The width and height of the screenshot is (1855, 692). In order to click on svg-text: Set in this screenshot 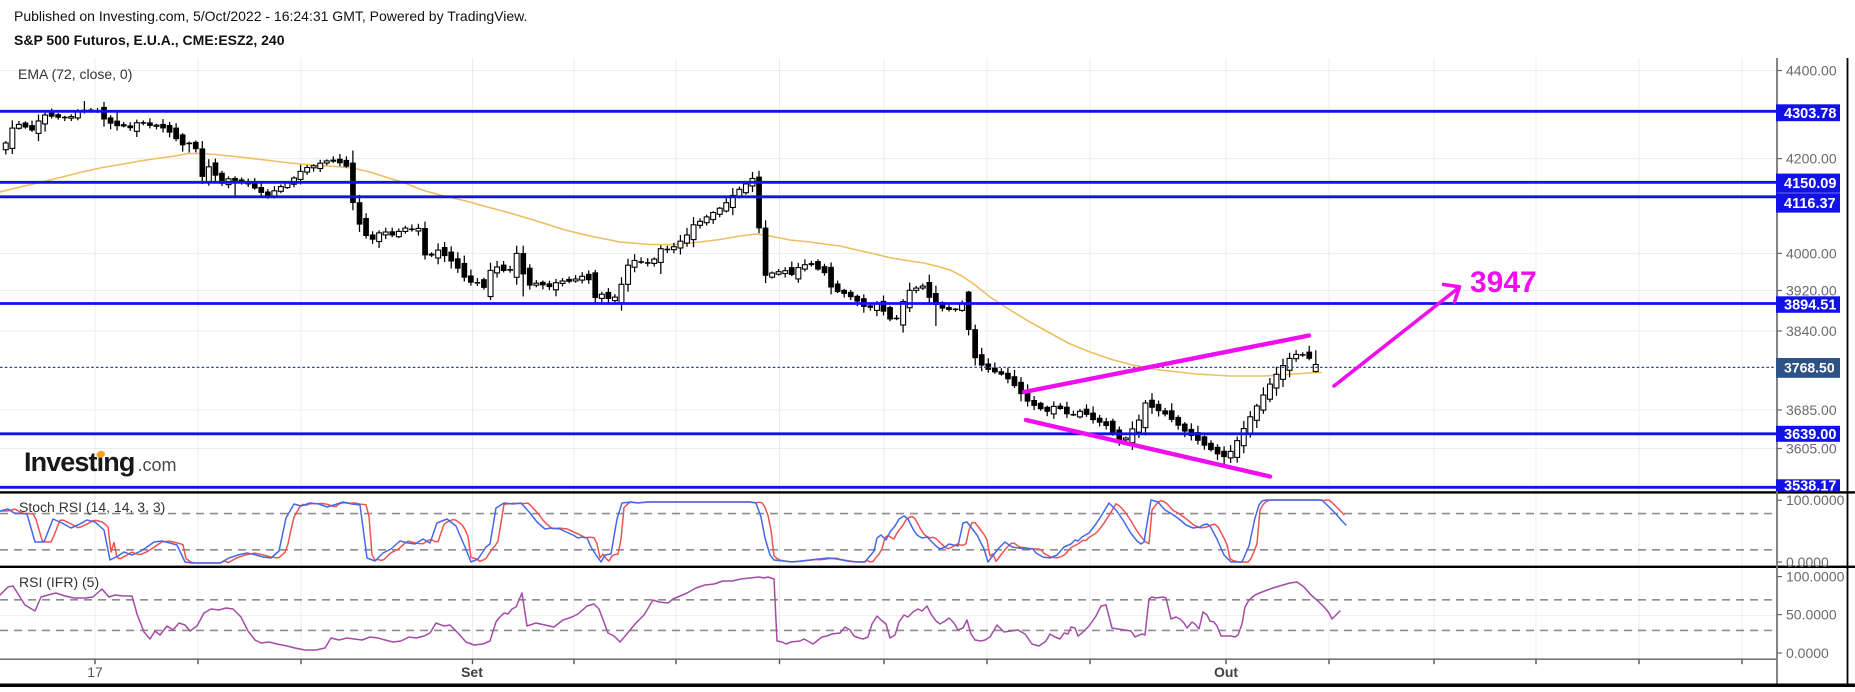, I will do `click(472, 672)`.